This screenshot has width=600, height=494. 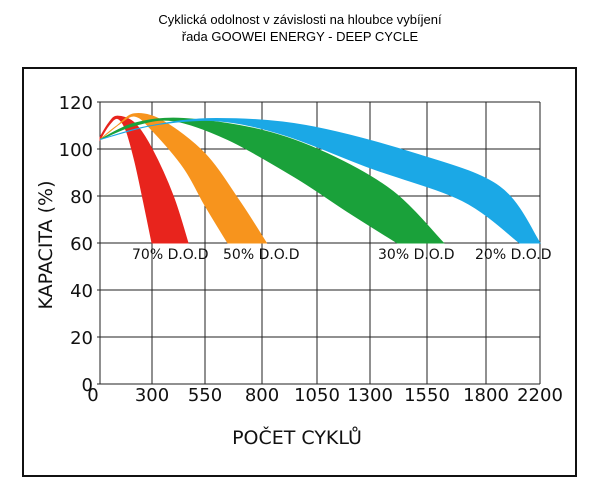 I want to click on x-tick-label-7: 1800, so click(x=486, y=395).